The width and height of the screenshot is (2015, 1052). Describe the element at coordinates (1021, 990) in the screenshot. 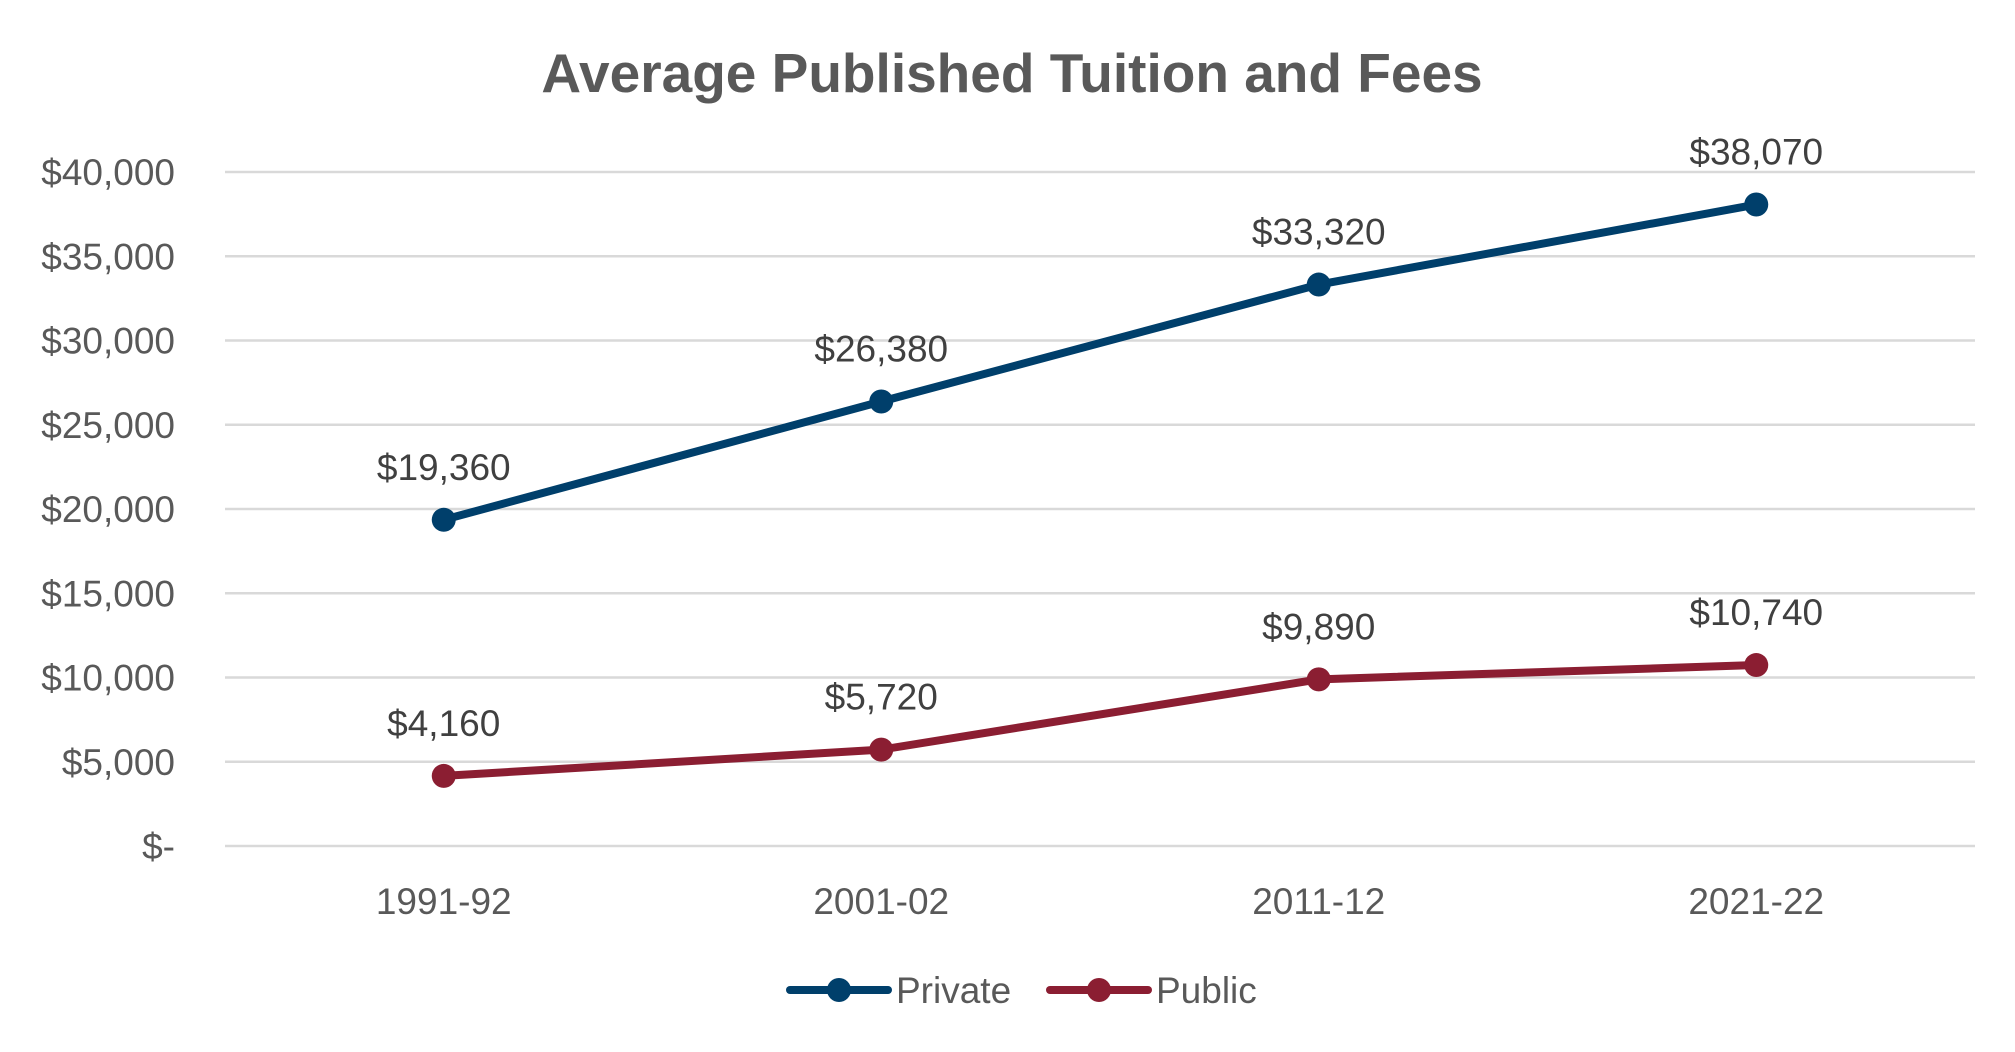

I see `legend: Private Public` at that location.